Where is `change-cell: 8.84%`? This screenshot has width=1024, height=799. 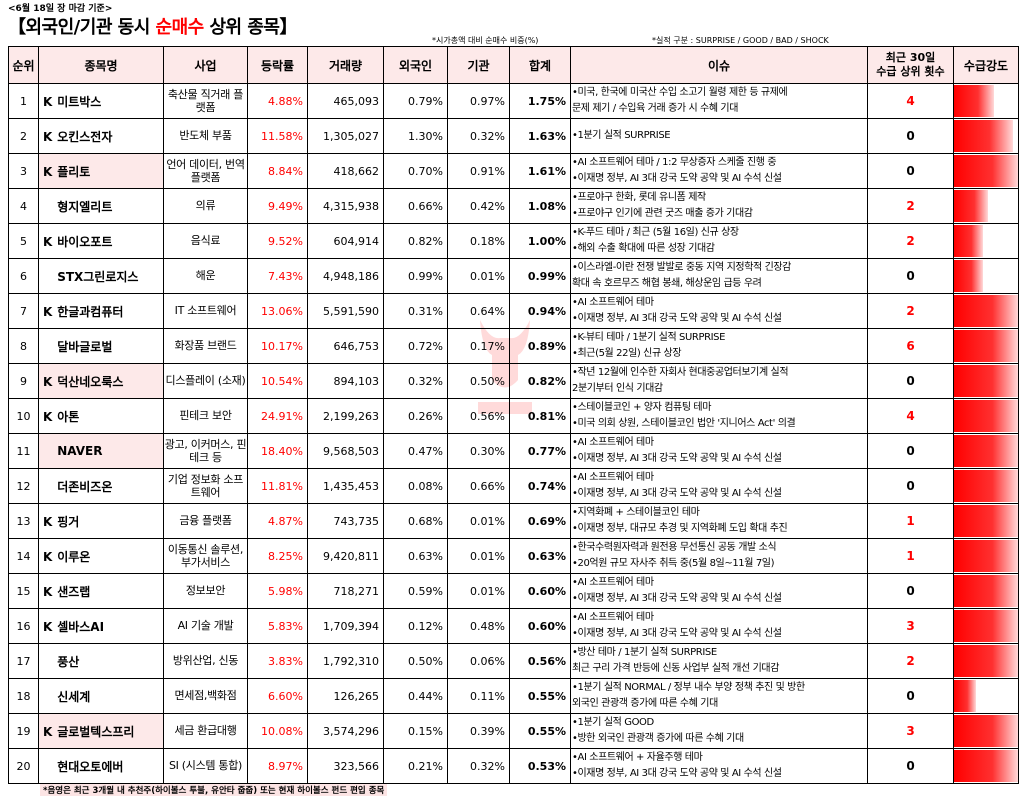
change-cell: 8.84% is located at coordinates (277, 171).